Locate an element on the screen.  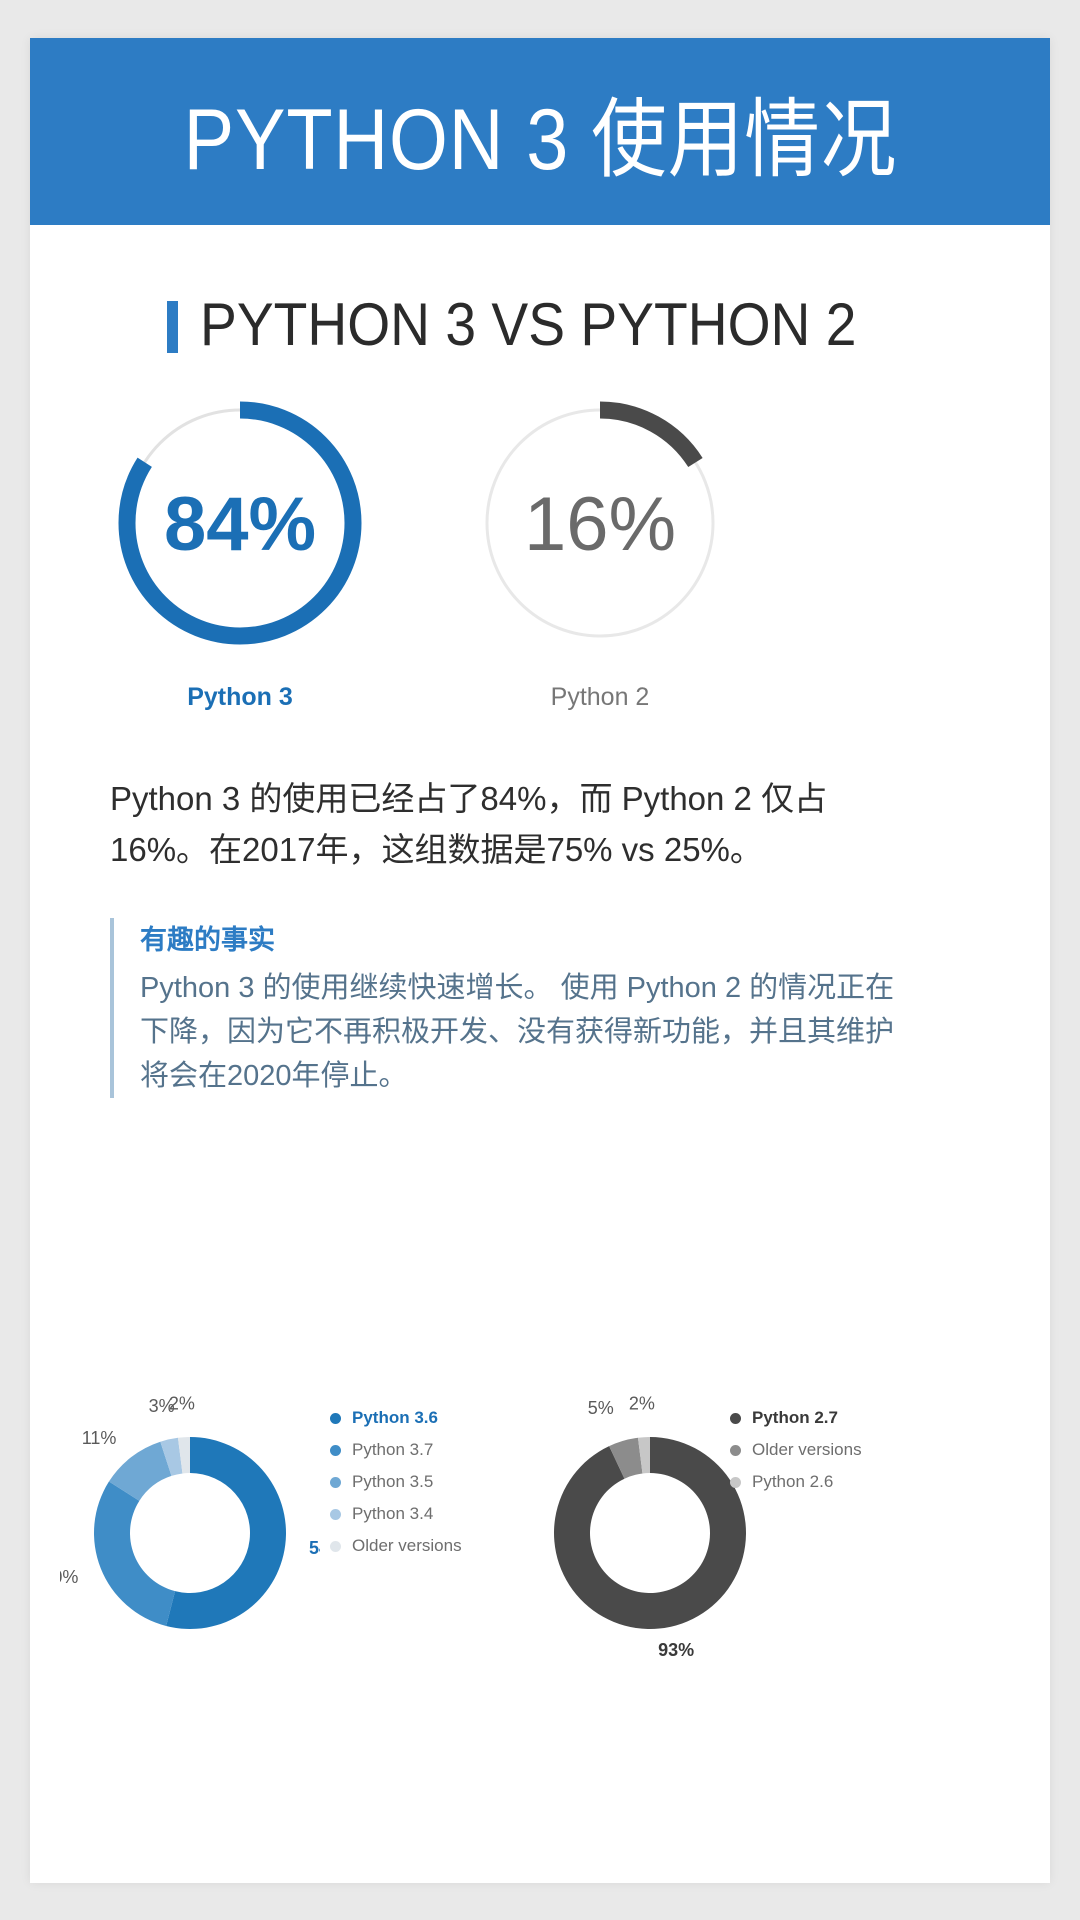
legend-item: Python 2.7 is located at coordinates (796, 1418).